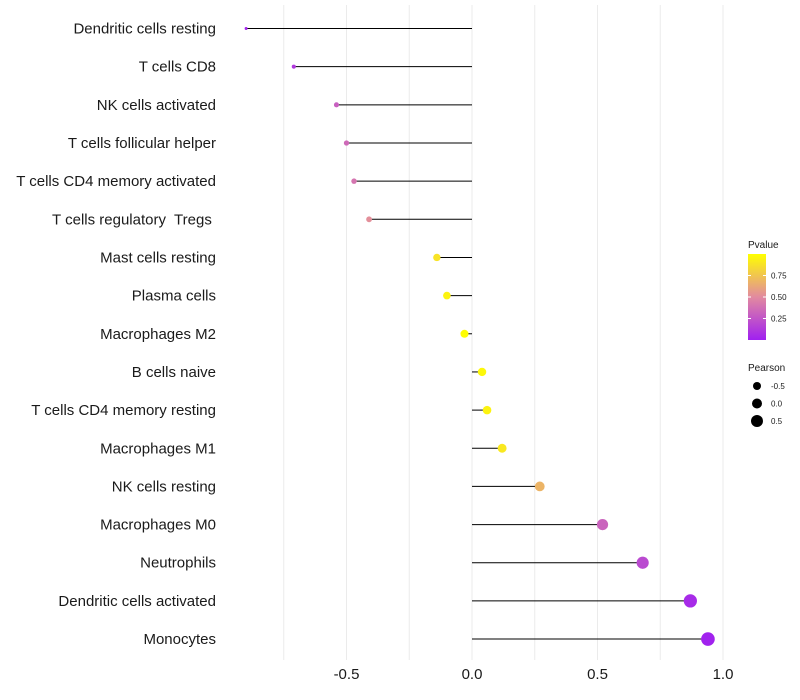 The width and height of the screenshot is (800, 700). Describe the element at coordinates (174, 296) in the screenshot. I see `category-label: Plasma cells` at that location.